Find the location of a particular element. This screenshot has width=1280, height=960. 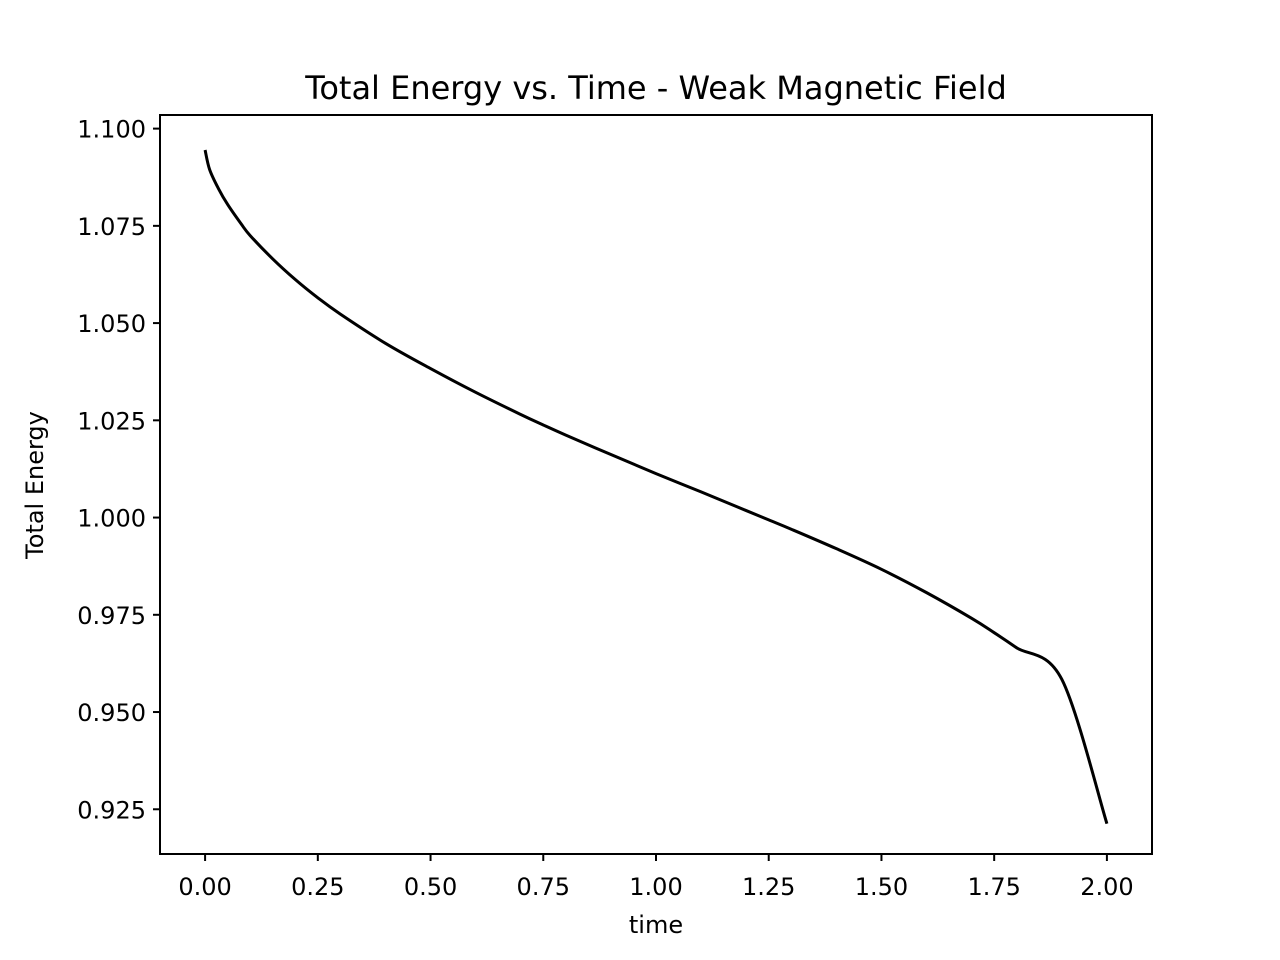

x-tick-label: 1.50 is located at coordinates (881, 887).